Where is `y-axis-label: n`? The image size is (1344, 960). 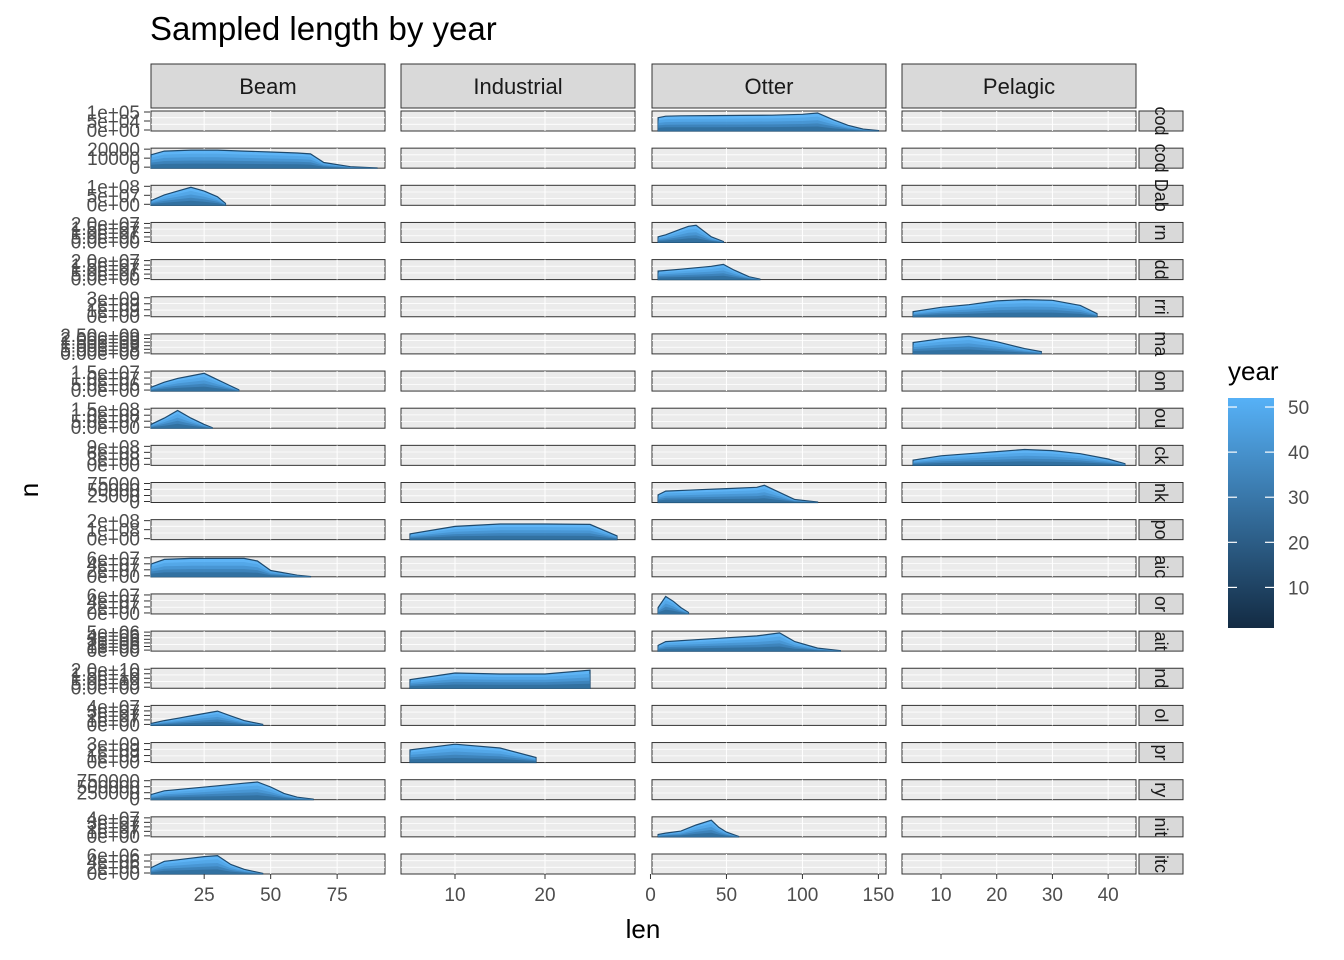
y-axis-label: n is located at coordinates (29, 490).